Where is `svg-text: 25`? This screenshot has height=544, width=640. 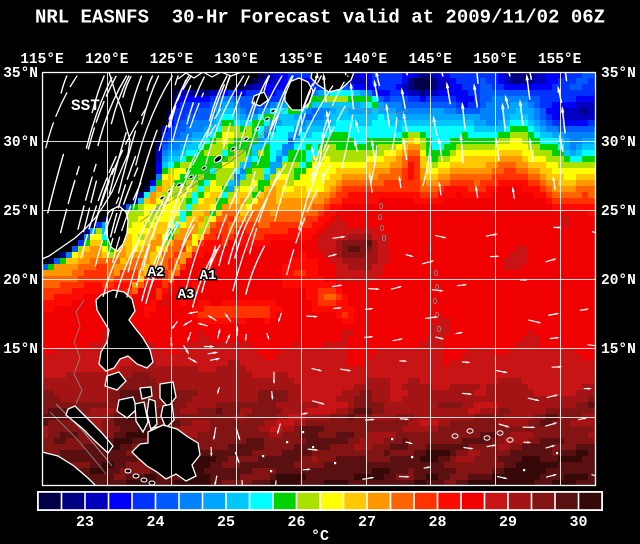
svg-text: 25 is located at coordinates (226, 522).